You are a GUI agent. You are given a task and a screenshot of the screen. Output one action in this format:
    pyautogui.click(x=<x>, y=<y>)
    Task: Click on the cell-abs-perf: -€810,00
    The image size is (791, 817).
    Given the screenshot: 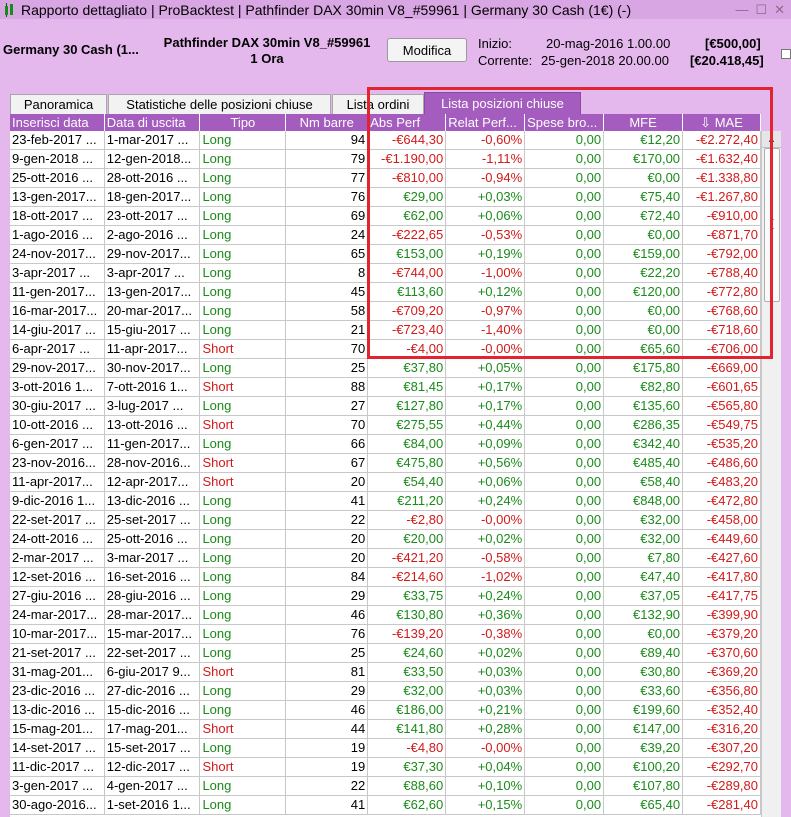 What is the action you would take?
    pyautogui.click(x=407, y=178)
    